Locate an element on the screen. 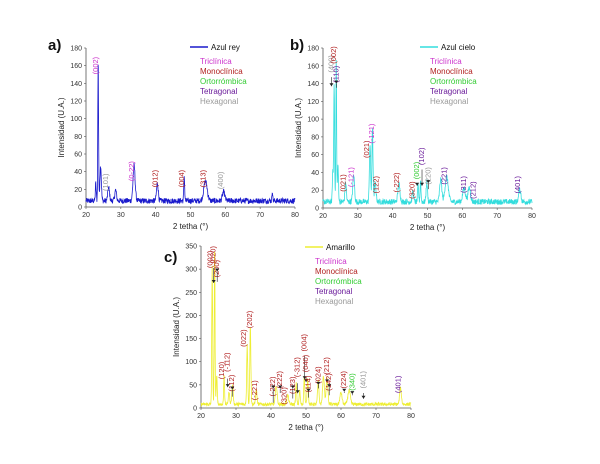 Image resolution: width=600 pixels, height=464 pixels. peak-annotation: (320) is located at coordinates (411, 190).